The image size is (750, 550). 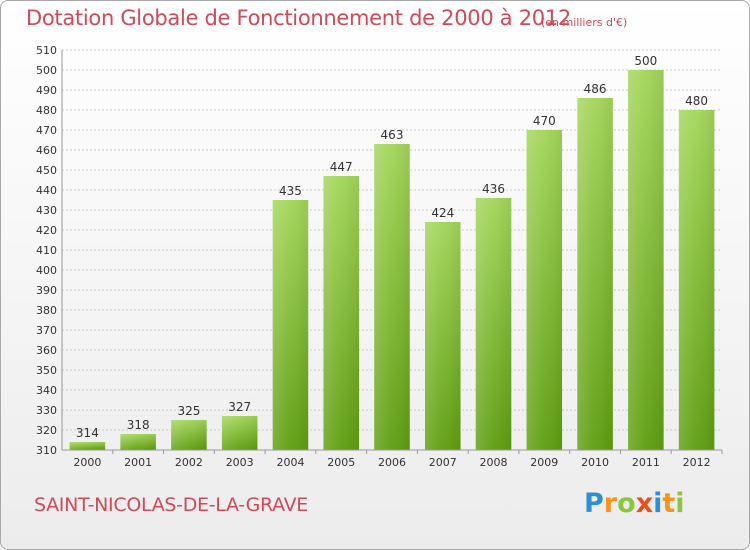 I want to click on bar-shine-2006, so click(x=392, y=297).